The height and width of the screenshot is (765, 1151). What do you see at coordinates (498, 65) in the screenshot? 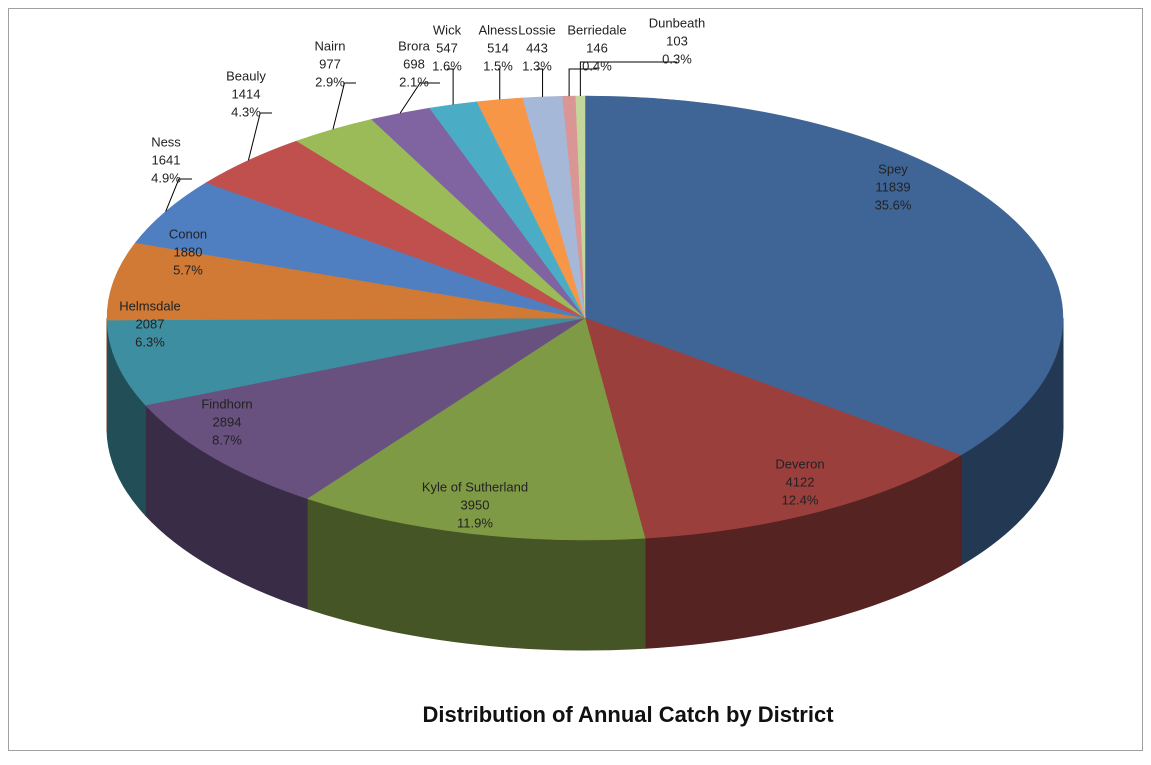
I see `data-label-percent: 1.5%` at bounding box center [498, 65].